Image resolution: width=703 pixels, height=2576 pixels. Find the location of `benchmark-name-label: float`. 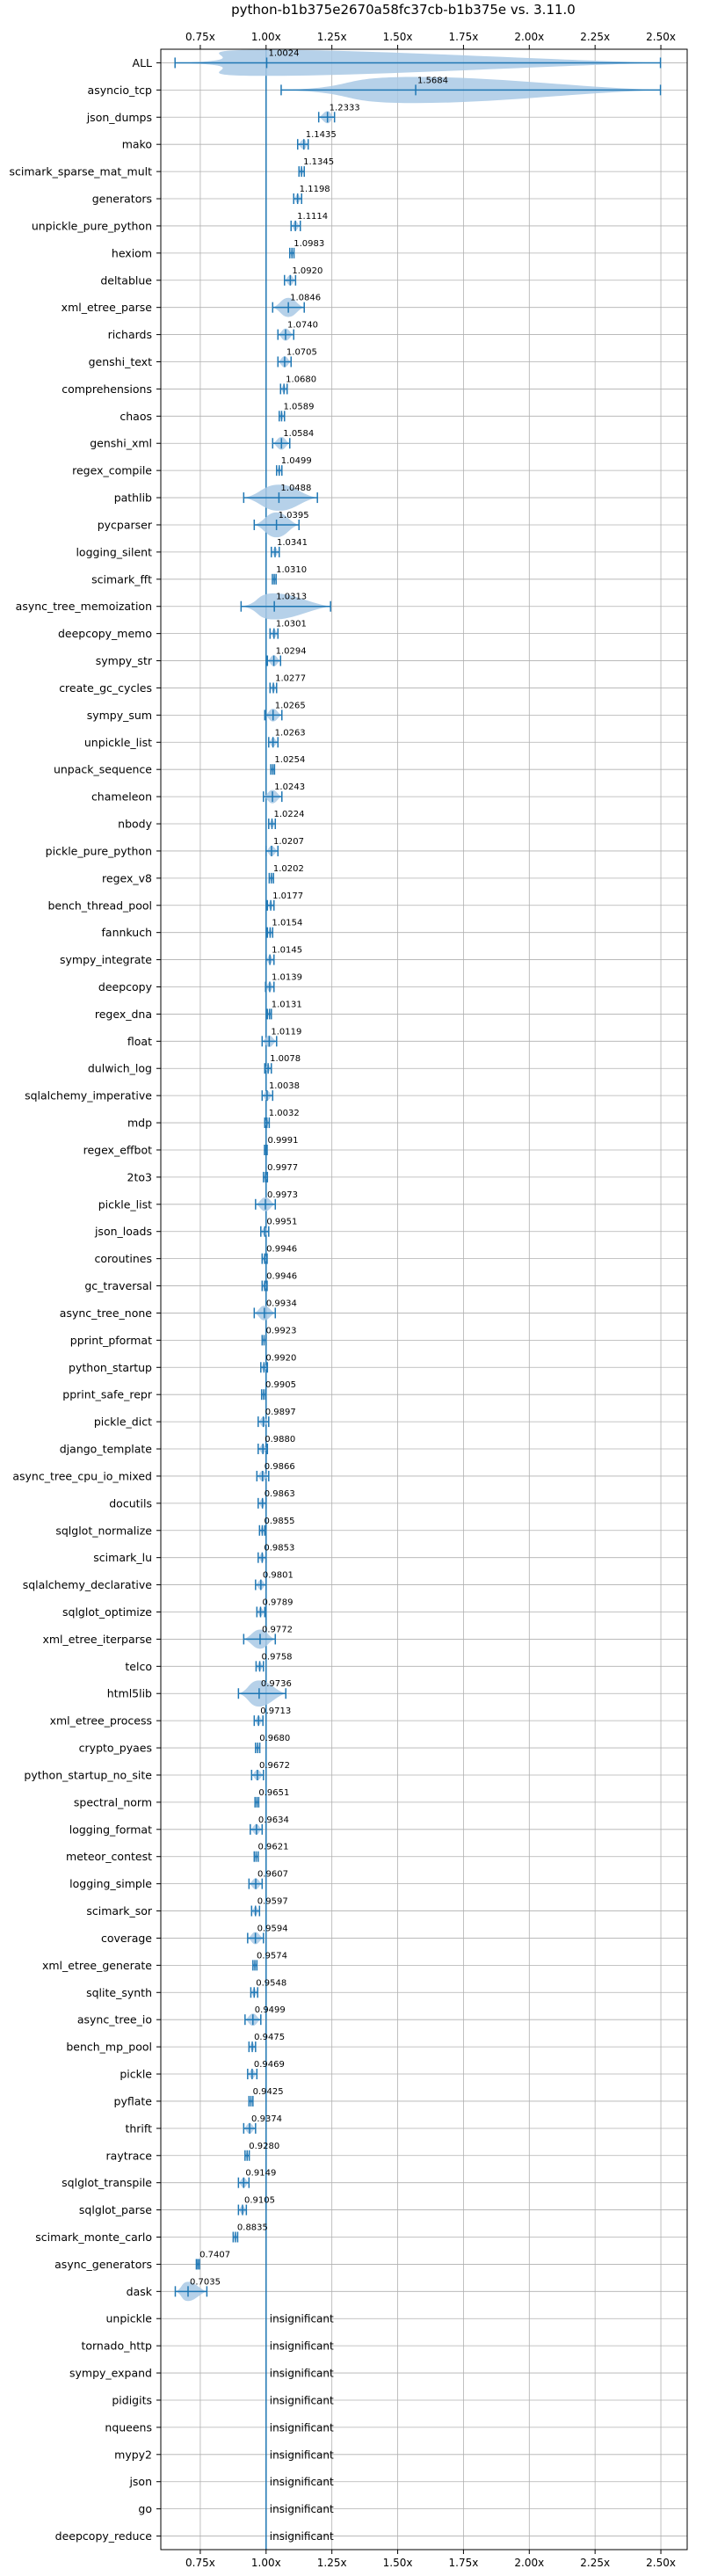

benchmark-name-label: float is located at coordinates (139, 1041).